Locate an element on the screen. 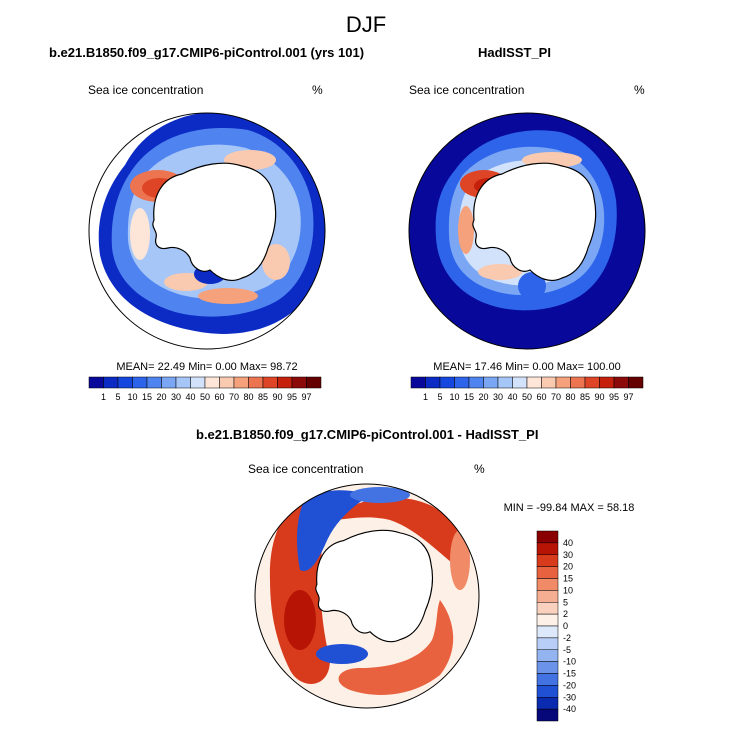 This screenshot has width=732, height=730. panel-3-colorbar-tick-label: 10 is located at coordinates (568, 590).